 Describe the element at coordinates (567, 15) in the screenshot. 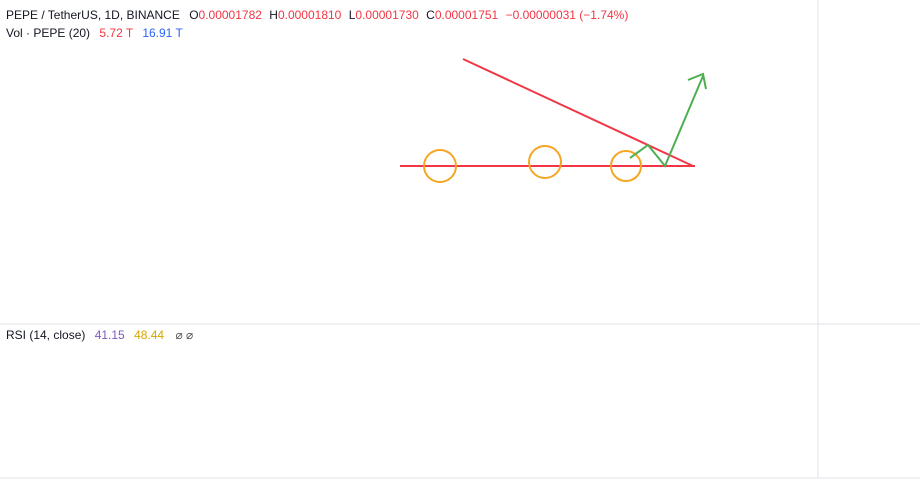

I see `price-change: −0.00000031 (−1.74%)` at that location.